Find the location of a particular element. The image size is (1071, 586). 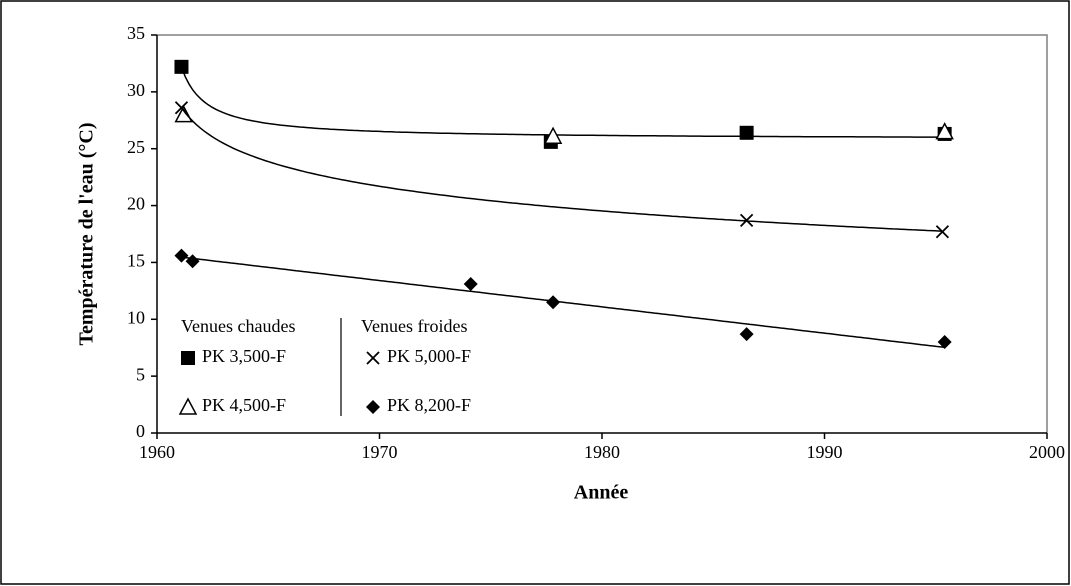

y-tick-label: 0 is located at coordinates (140, 431).